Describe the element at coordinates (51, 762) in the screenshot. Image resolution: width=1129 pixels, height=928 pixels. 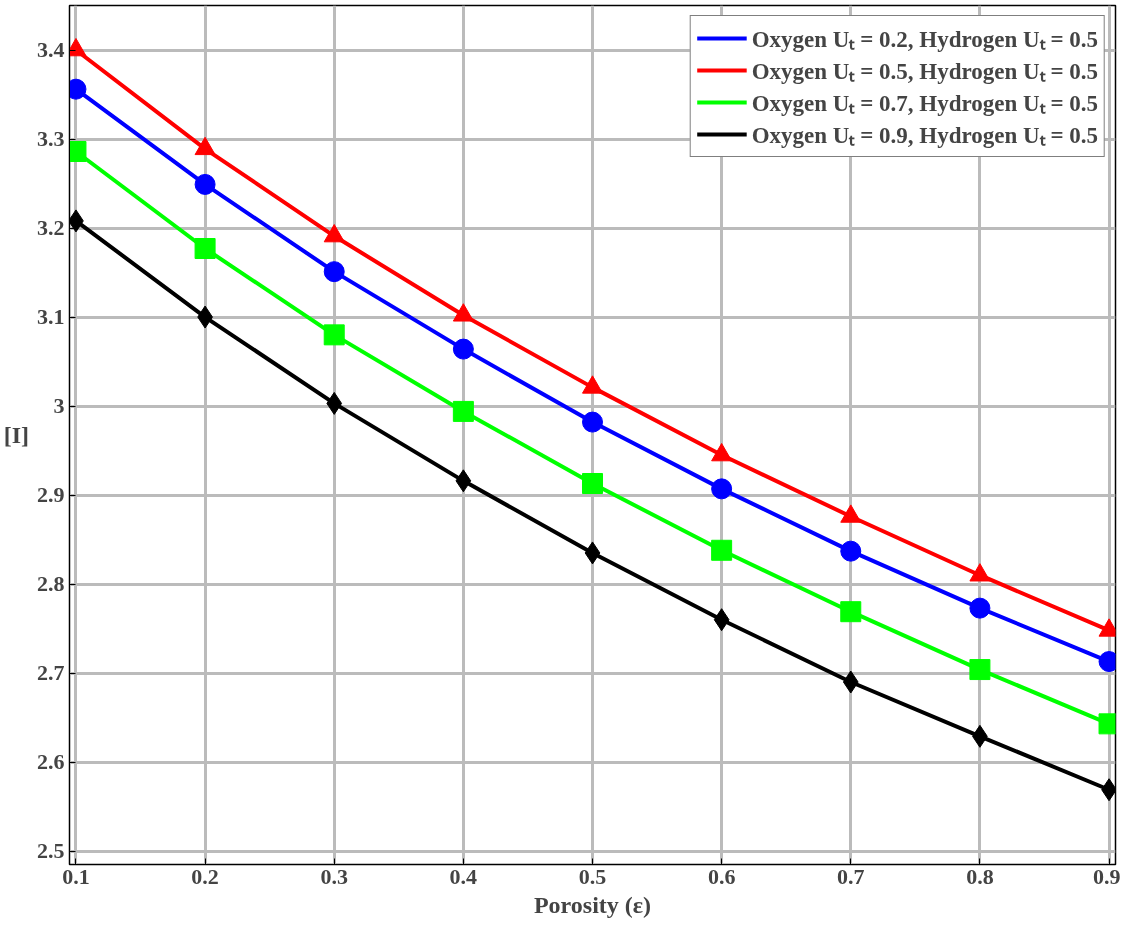
I see `y-tick-label: 2.6` at that location.